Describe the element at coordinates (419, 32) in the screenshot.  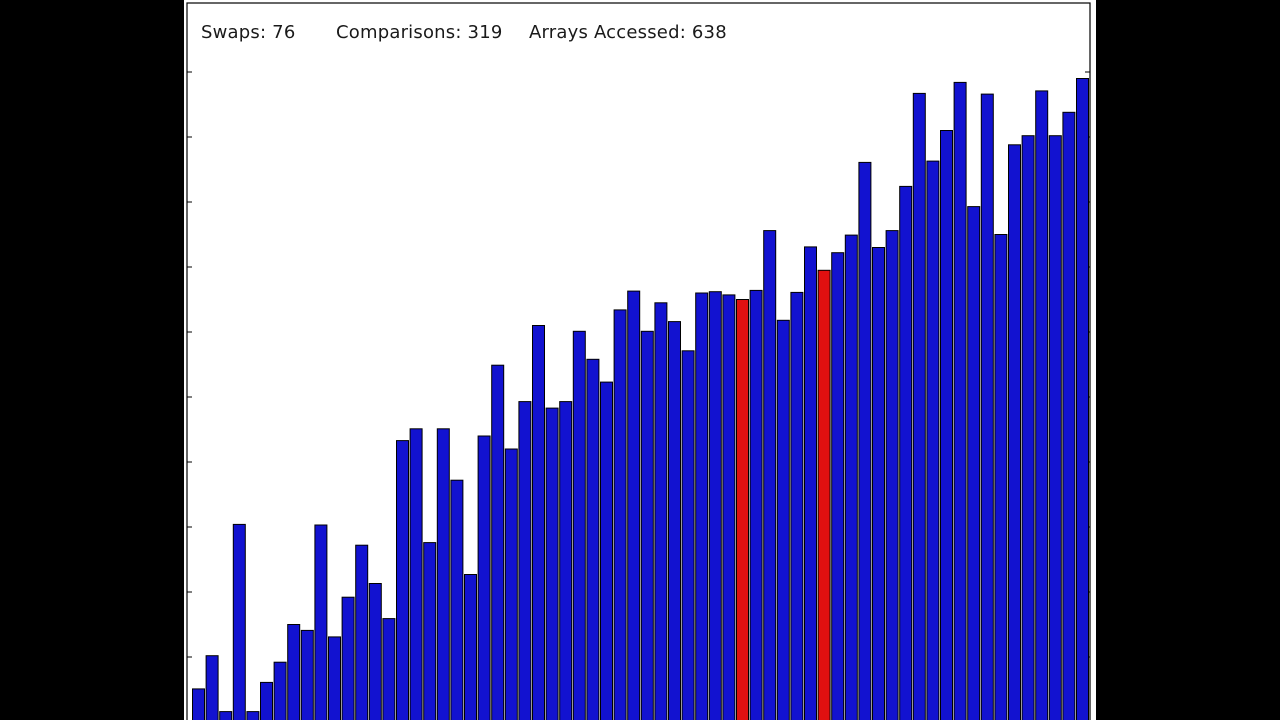
I see `comparisons-counter: Comparisons: 319` at that location.